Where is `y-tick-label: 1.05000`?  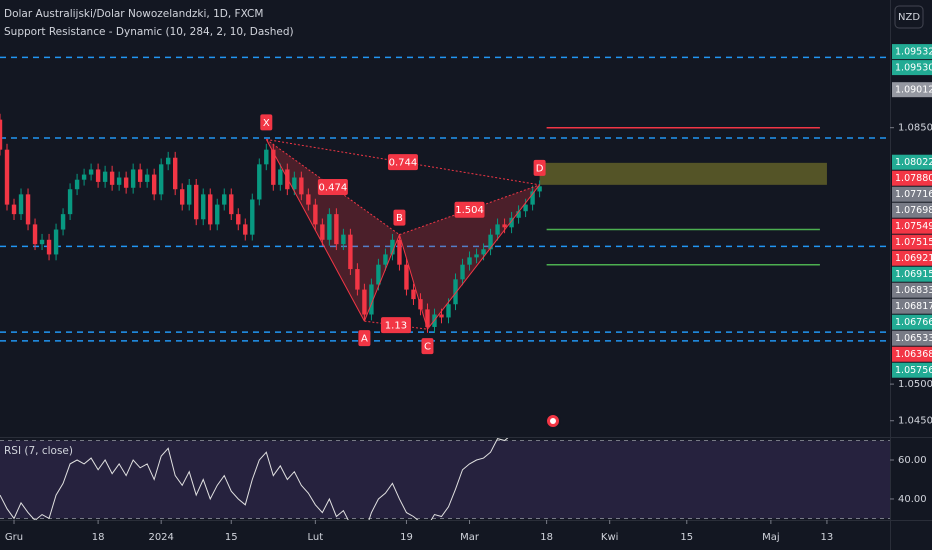
y-tick-label: 1.05000 is located at coordinates (915, 384).